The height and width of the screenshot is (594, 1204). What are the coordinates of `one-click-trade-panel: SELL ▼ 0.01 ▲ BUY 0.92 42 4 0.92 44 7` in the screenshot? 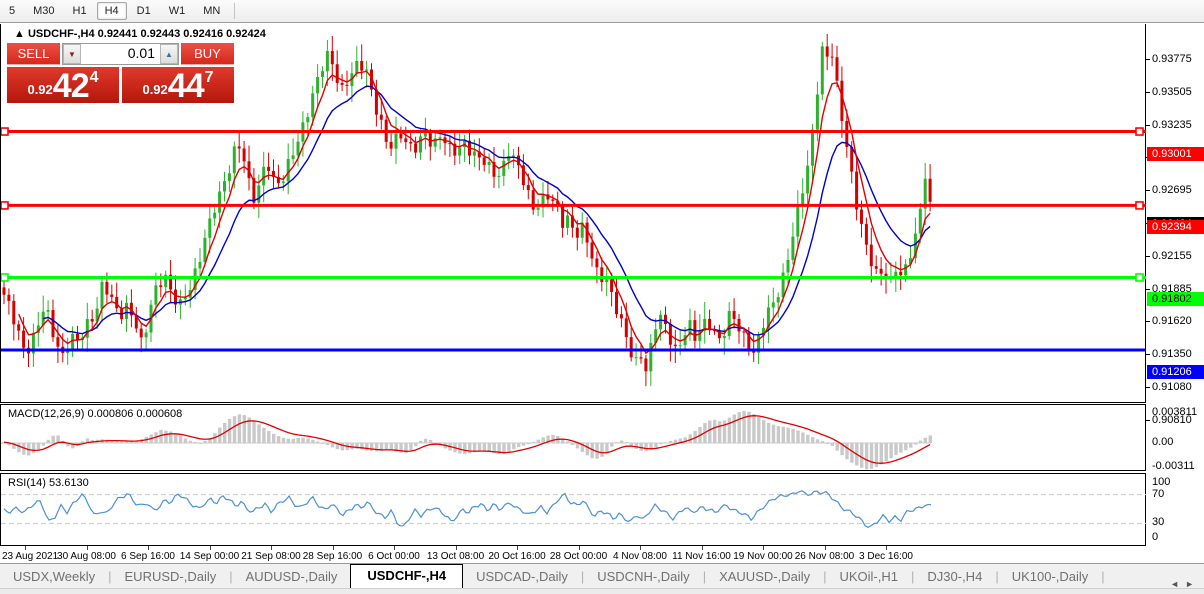 It's located at (120, 73).